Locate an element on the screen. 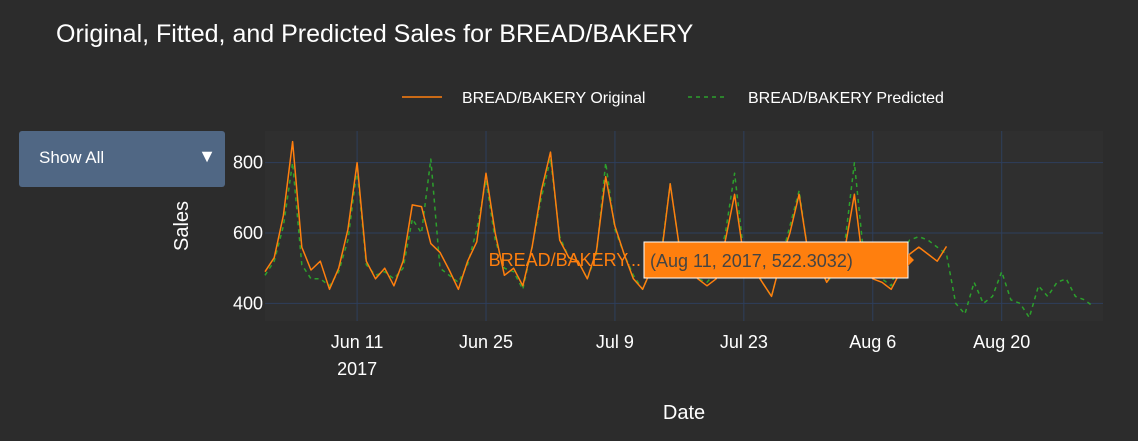 Image resolution: width=1138 pixels, height=441 pixels. chevron-down-icon: ▼ is located at coordinates (207, 156).